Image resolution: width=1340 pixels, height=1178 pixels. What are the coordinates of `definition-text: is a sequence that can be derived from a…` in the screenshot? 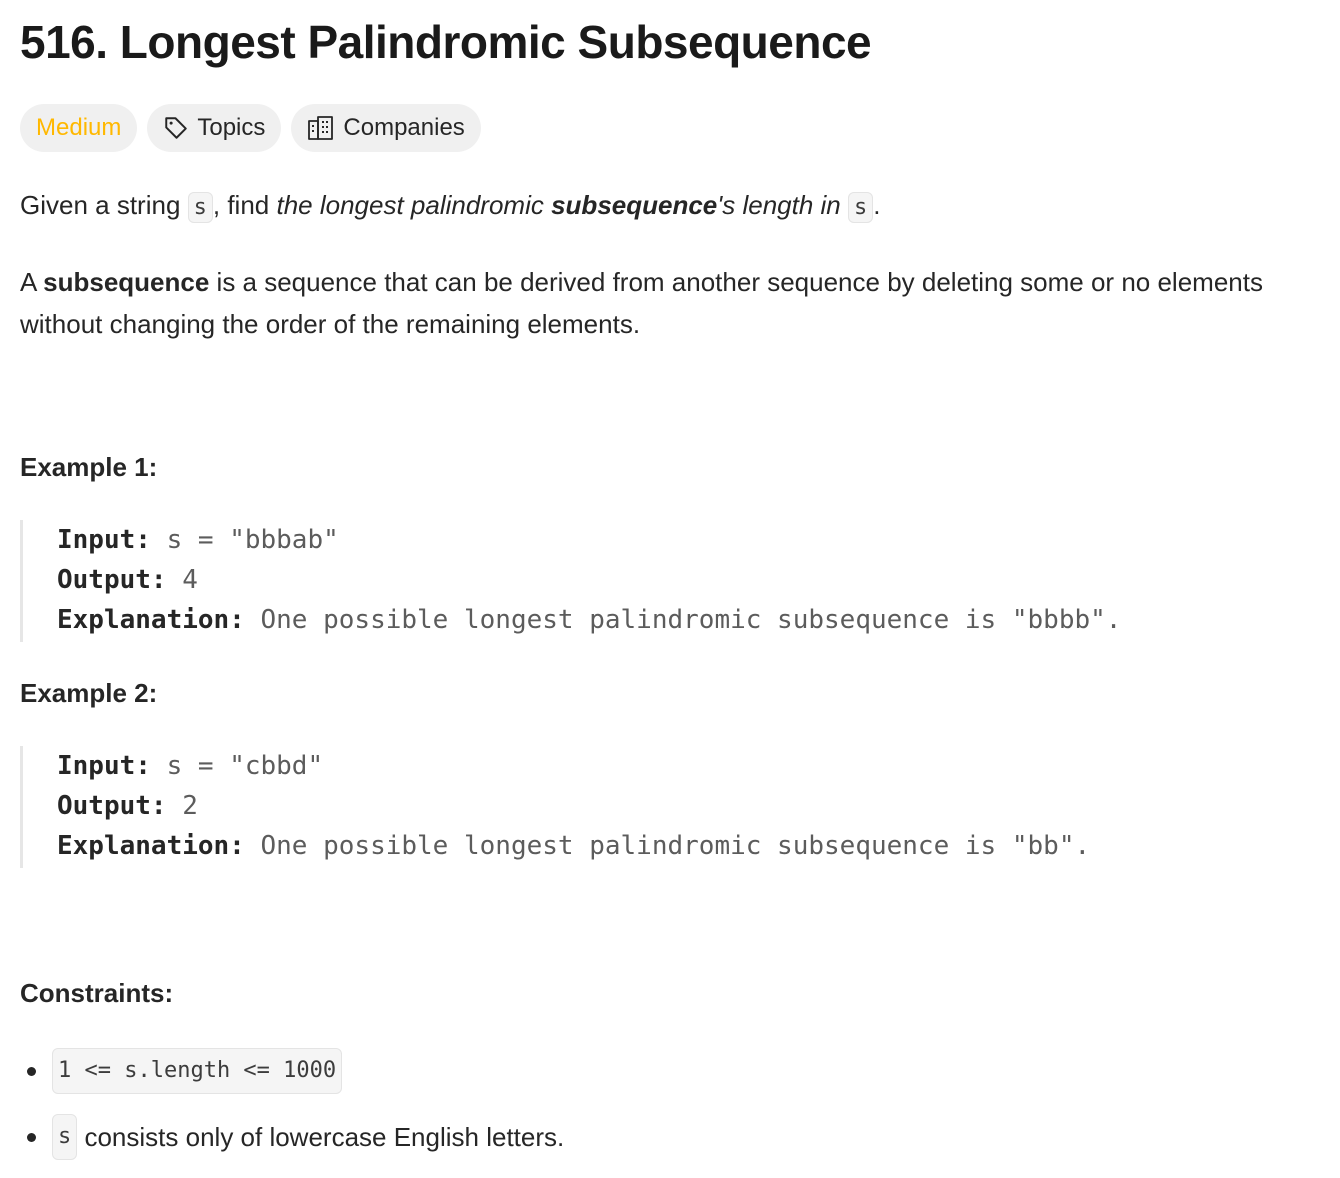 It's located at (641, 303).